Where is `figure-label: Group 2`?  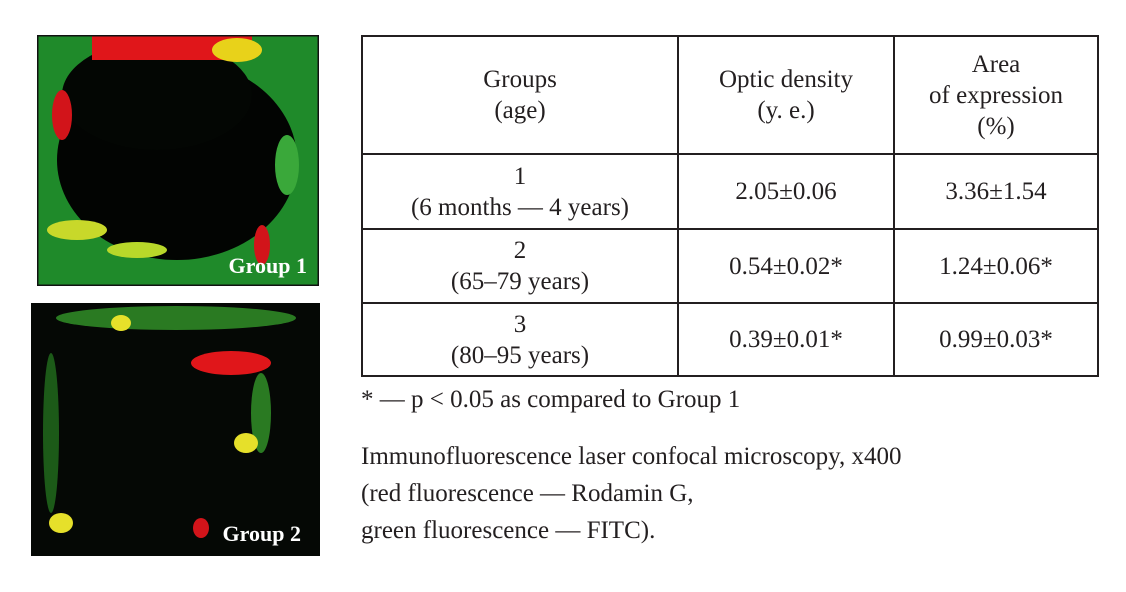
figure-label: Group 2 is located at coordinates (262, 533).